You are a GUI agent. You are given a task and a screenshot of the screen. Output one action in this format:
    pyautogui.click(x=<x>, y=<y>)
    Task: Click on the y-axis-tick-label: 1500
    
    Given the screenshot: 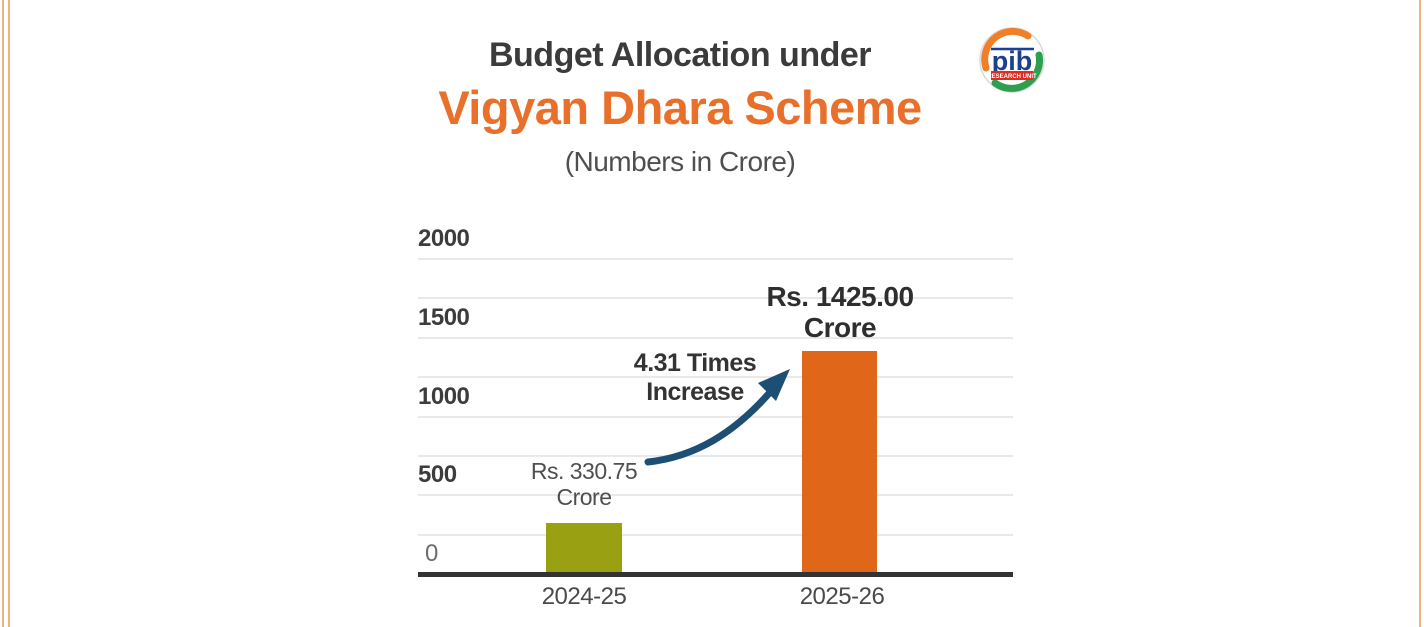 What is the action you would take?
    pyautogui.click(x=444, y=317)
    